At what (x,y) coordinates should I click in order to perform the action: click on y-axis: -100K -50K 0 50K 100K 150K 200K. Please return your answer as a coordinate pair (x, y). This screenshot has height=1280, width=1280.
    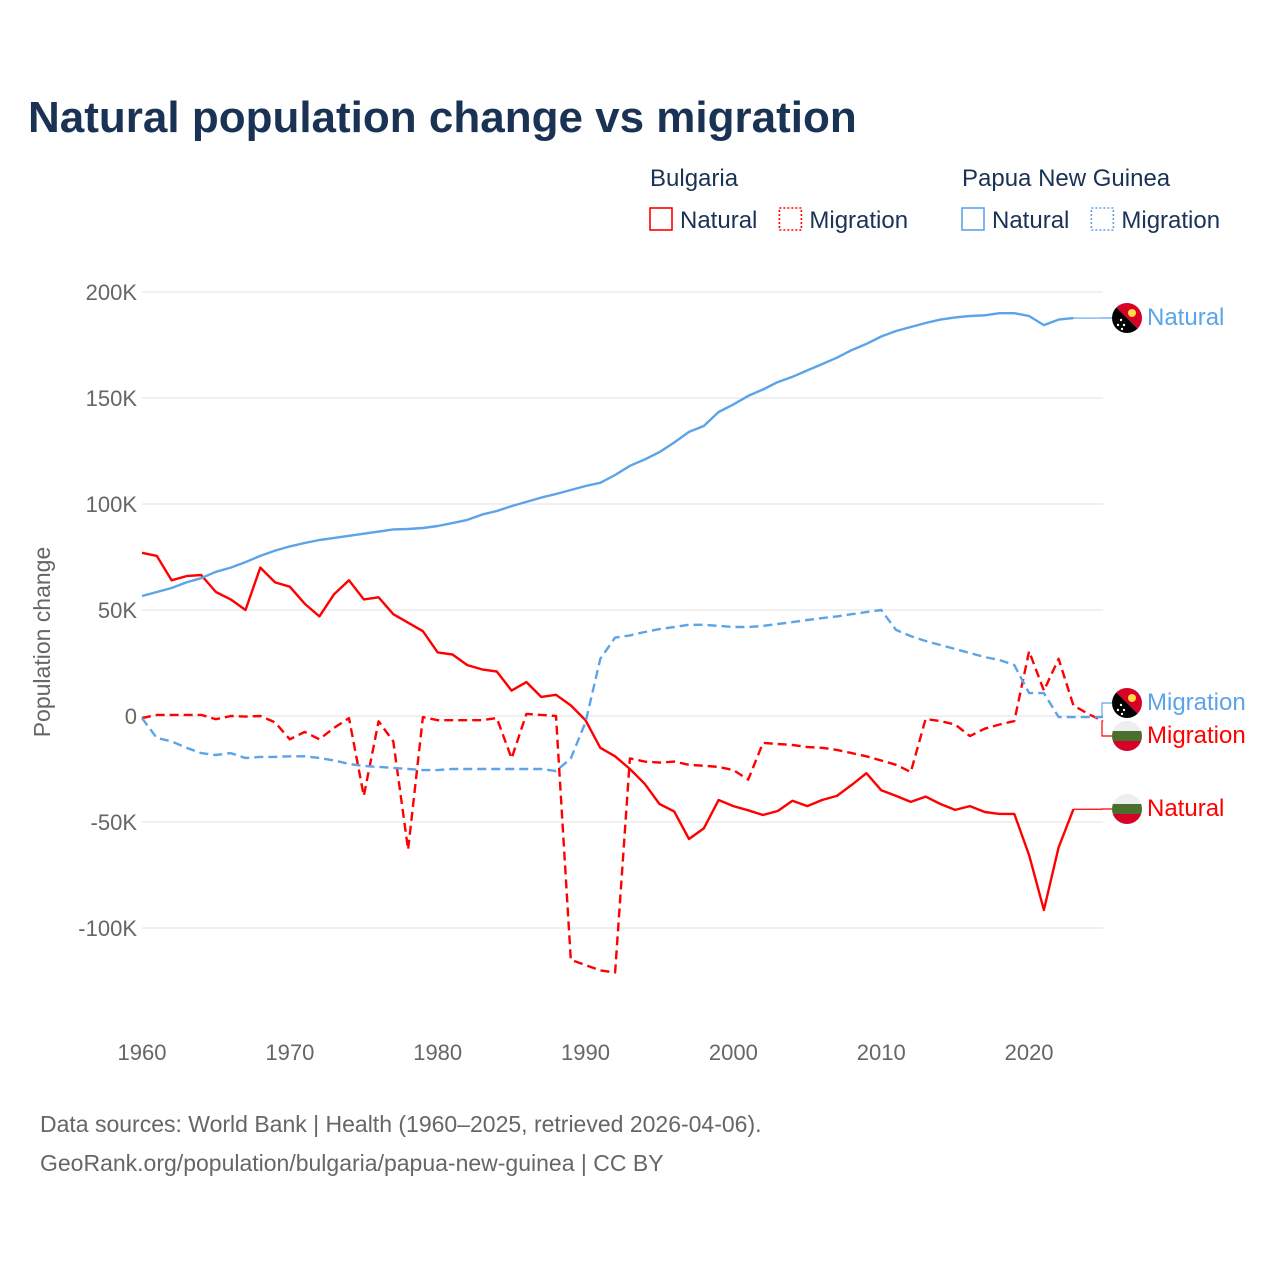
    Looking at the image, I should click on (107, 610).